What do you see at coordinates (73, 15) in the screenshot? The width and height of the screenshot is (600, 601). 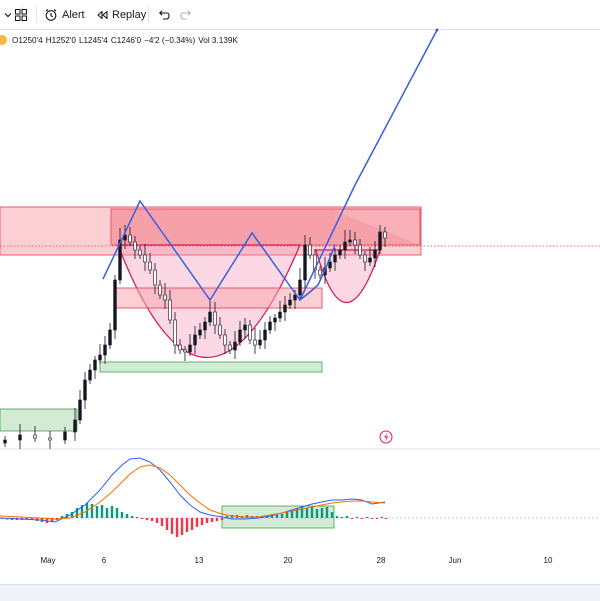 I see `alert-label: Alert` at bounding box center [73, 15].